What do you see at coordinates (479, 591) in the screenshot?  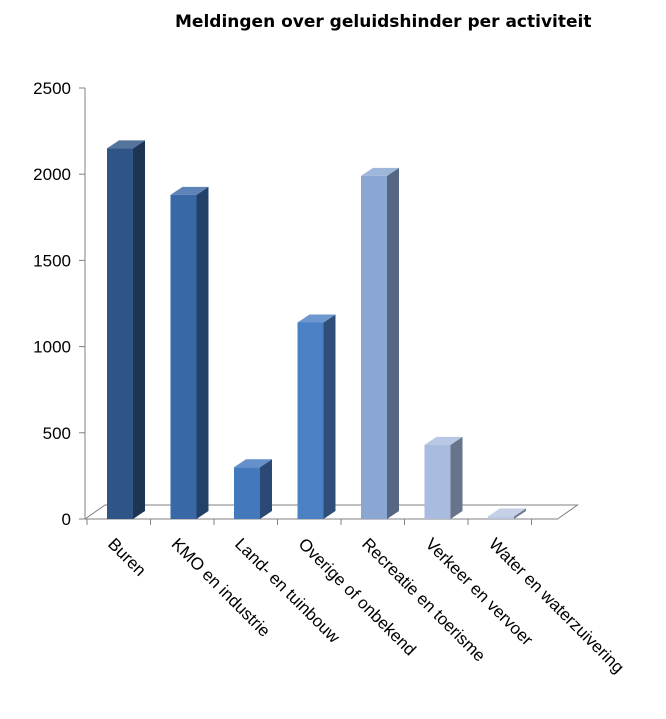 I see `x-tick-label: Verkeer en vervoer` at bounding box center [479, 591].